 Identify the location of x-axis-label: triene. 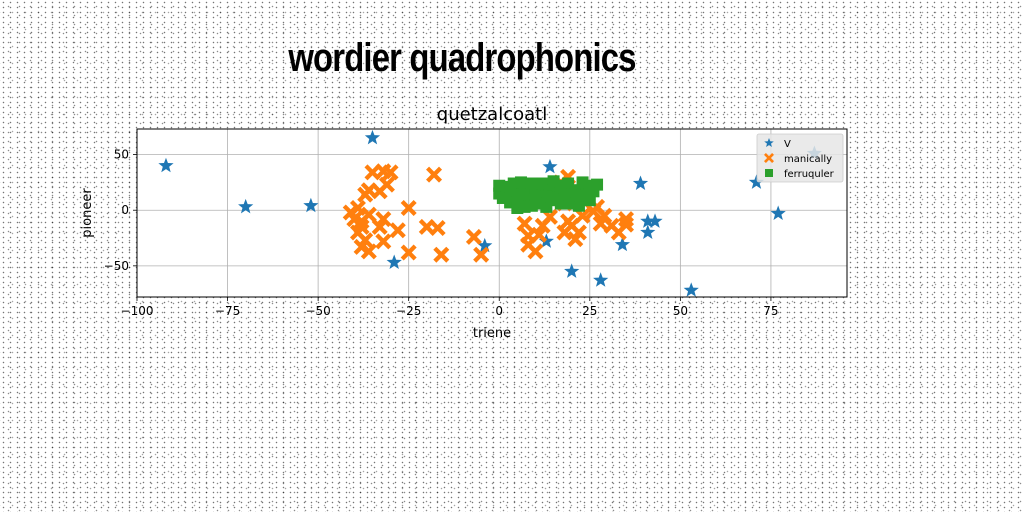
(492, 333).